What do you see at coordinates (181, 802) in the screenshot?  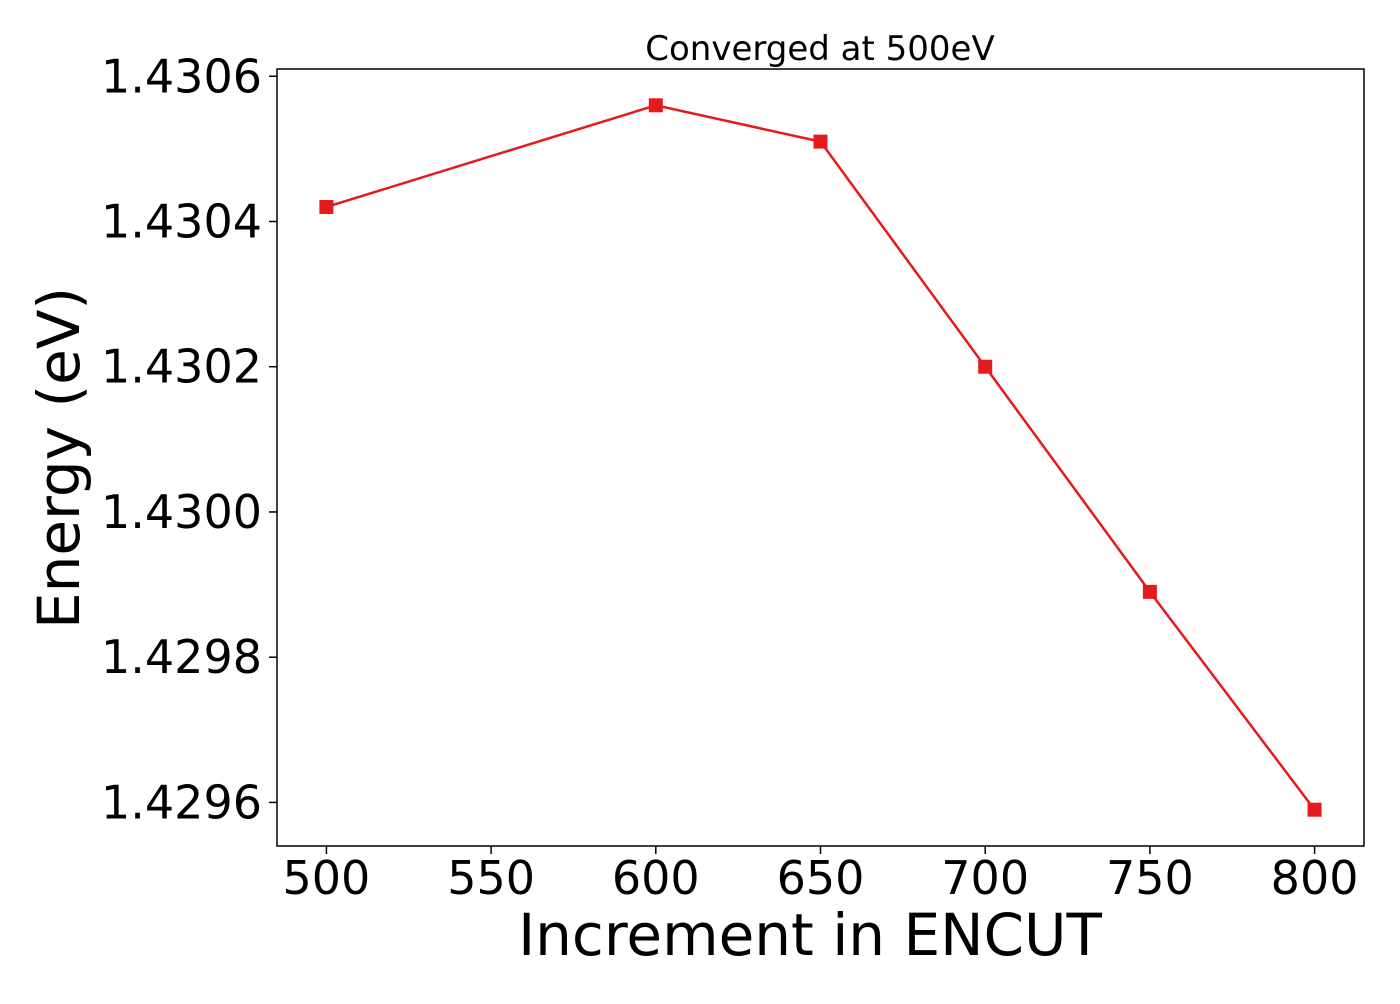 I see `y-tick-label: 1.4296` at bounding box center [181, 802].